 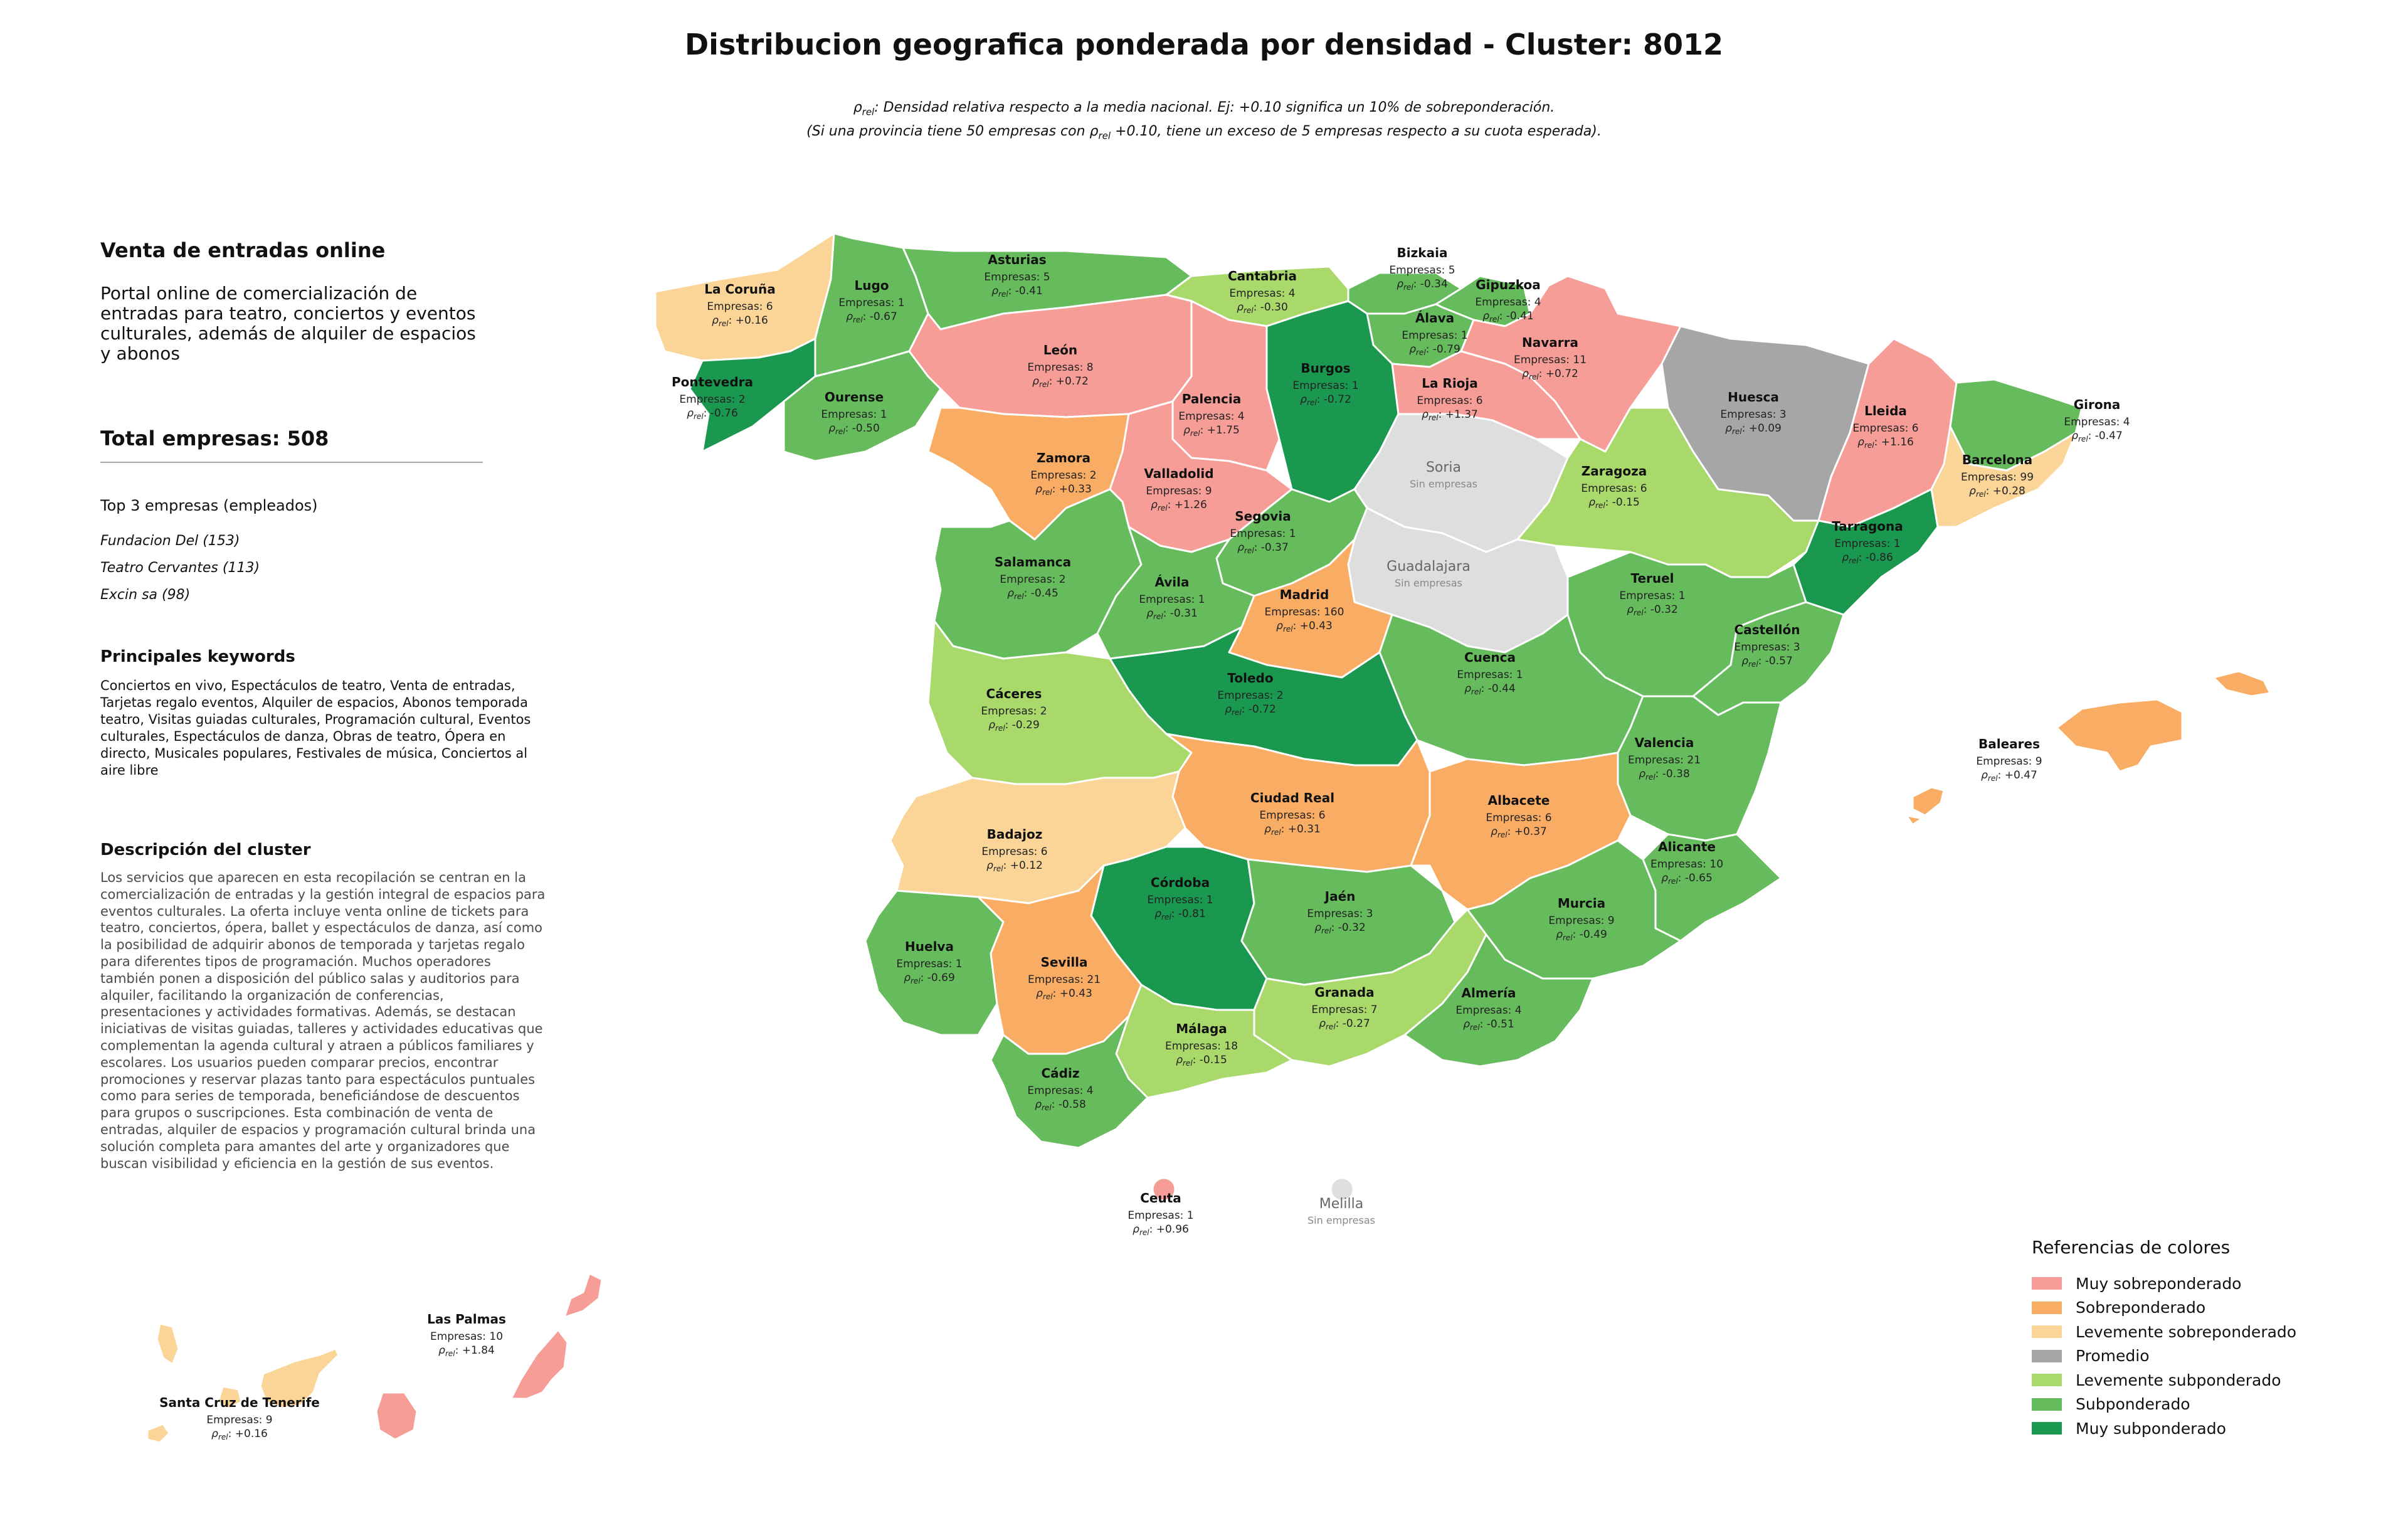 I want to click on province-companies: Empresas: 21, so click(x=1664, y=760).